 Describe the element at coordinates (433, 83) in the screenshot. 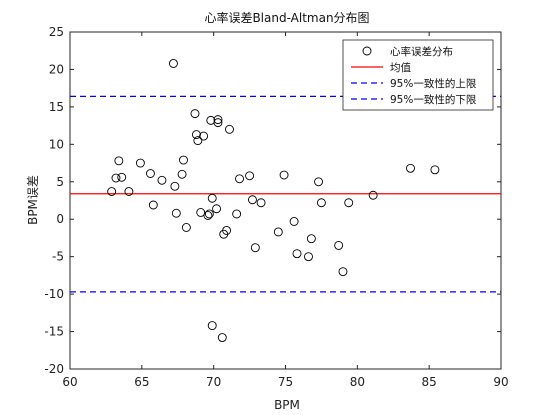

I see `legend-label-upper-limit: 95%一致性的上限` at that location.